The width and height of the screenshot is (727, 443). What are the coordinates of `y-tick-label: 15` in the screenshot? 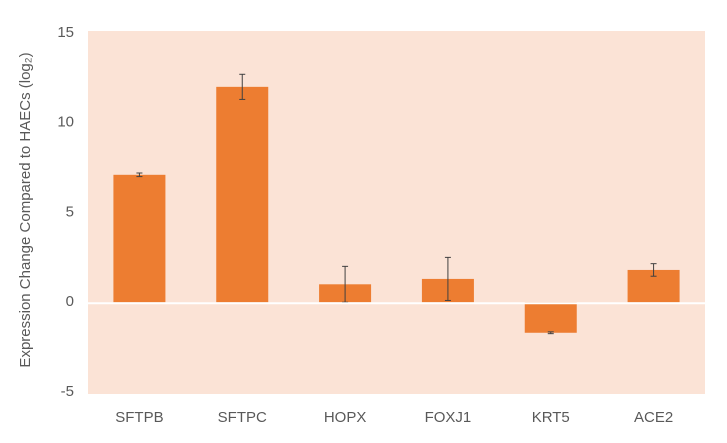 It's located at (65, 32).